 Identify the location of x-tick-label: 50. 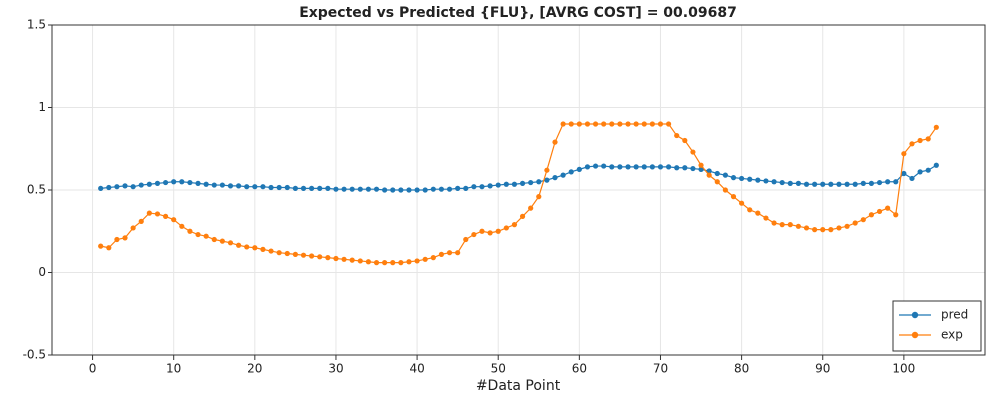
(498, 369).